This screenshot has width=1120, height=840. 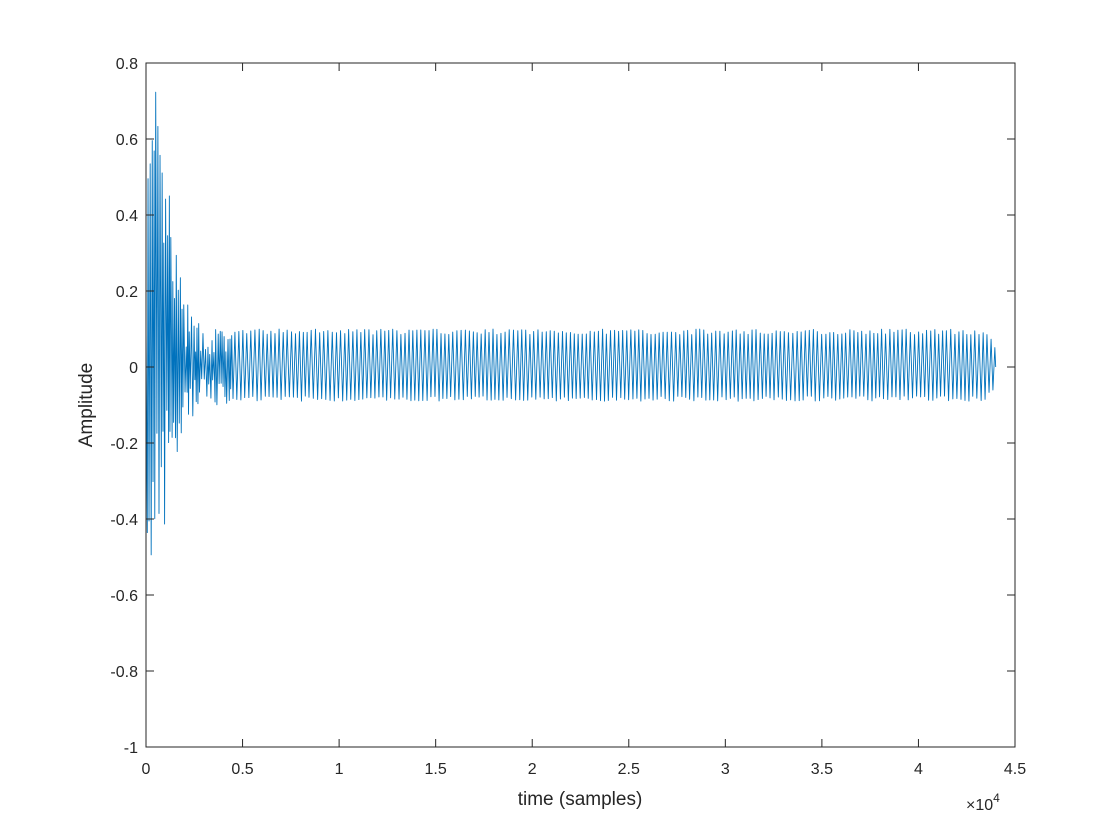 I want to click on x-tick-label: 2.5, so click(x=629, y=769).